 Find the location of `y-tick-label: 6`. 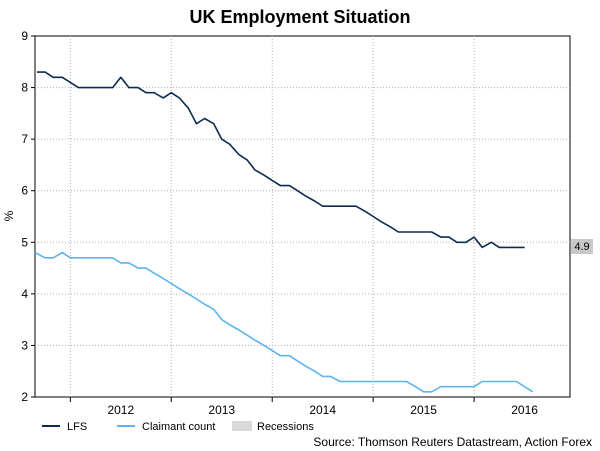

y-tick-label: 6 is located at coordinates (24, 191).